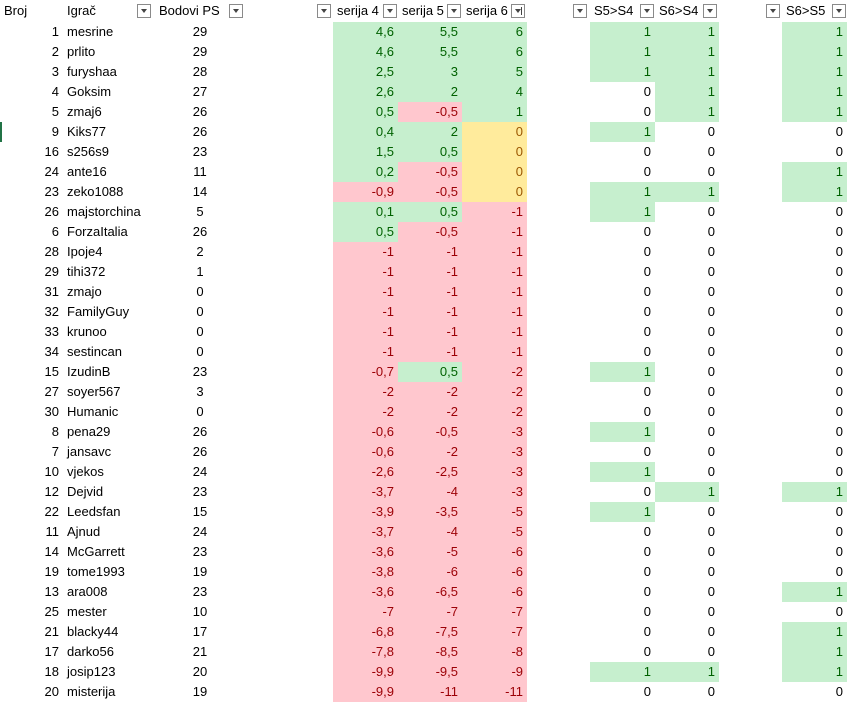 The image size is (863, 709). What do you see at coordinates (85, 251) in the screenshot?
I see `cell: Ipoje4` at bounding box center [85, 251].